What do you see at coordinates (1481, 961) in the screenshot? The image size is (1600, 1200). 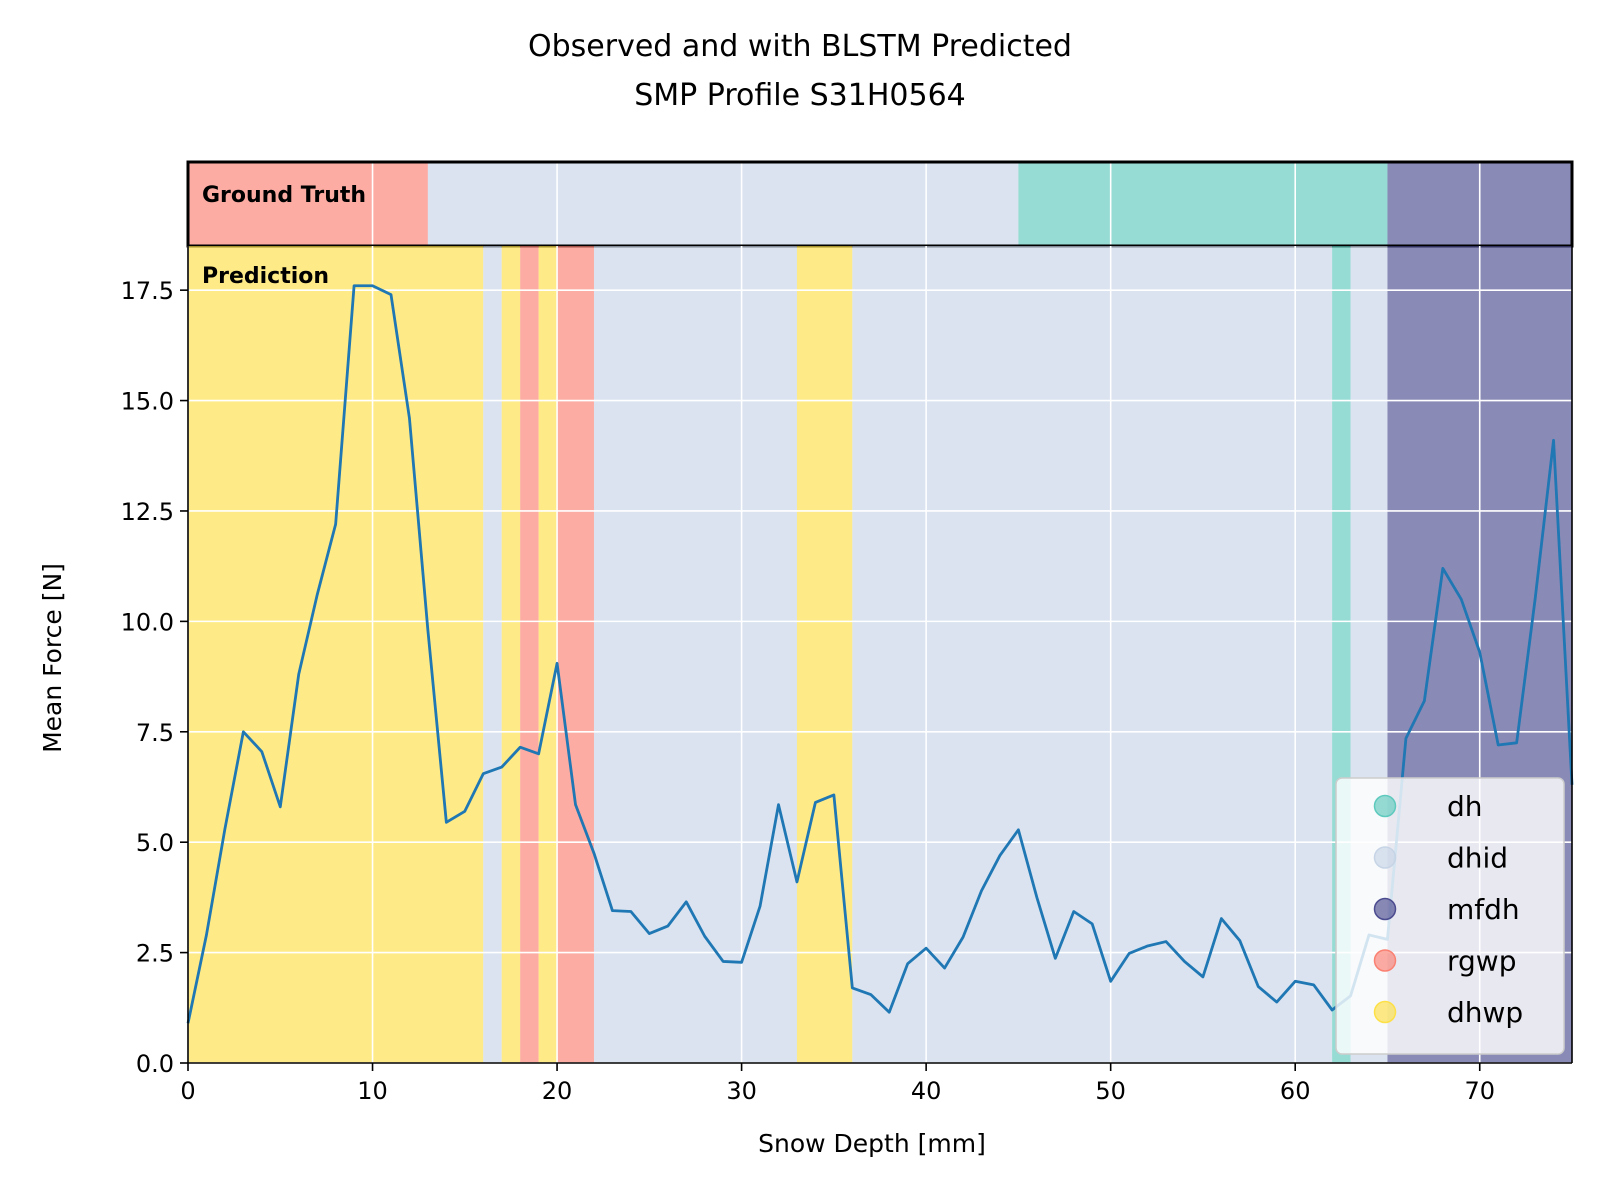 I see `legend-label-rgwp: rgwp` at bounding box center [1481, 961].